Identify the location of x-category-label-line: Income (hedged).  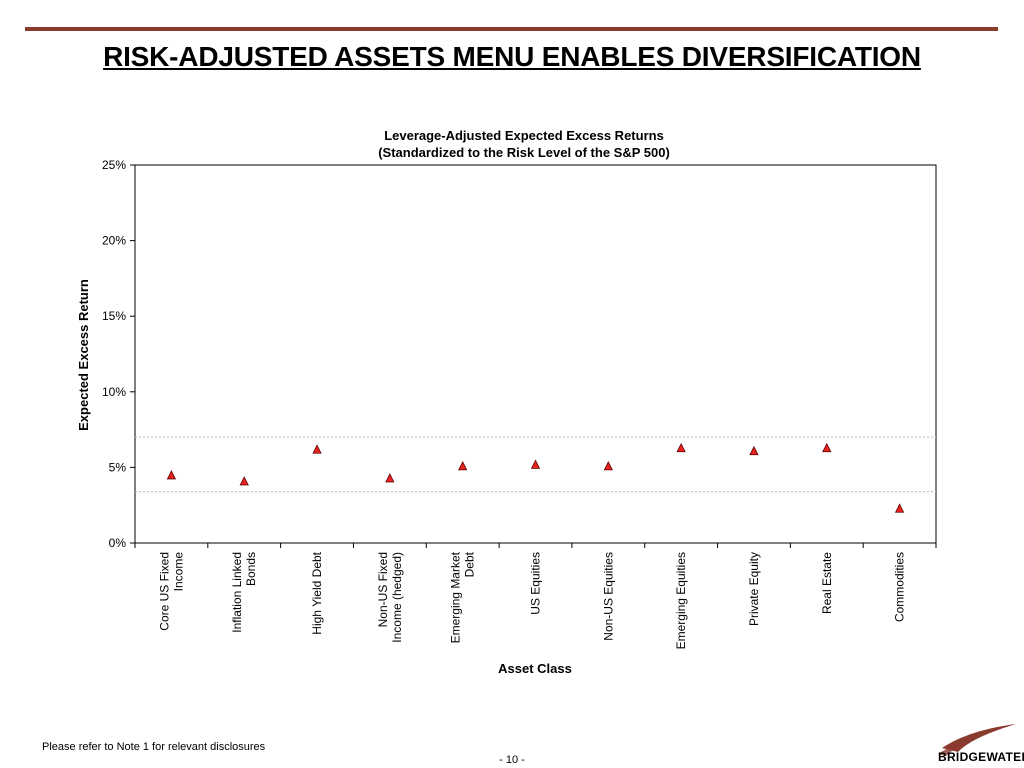
(397, 597).